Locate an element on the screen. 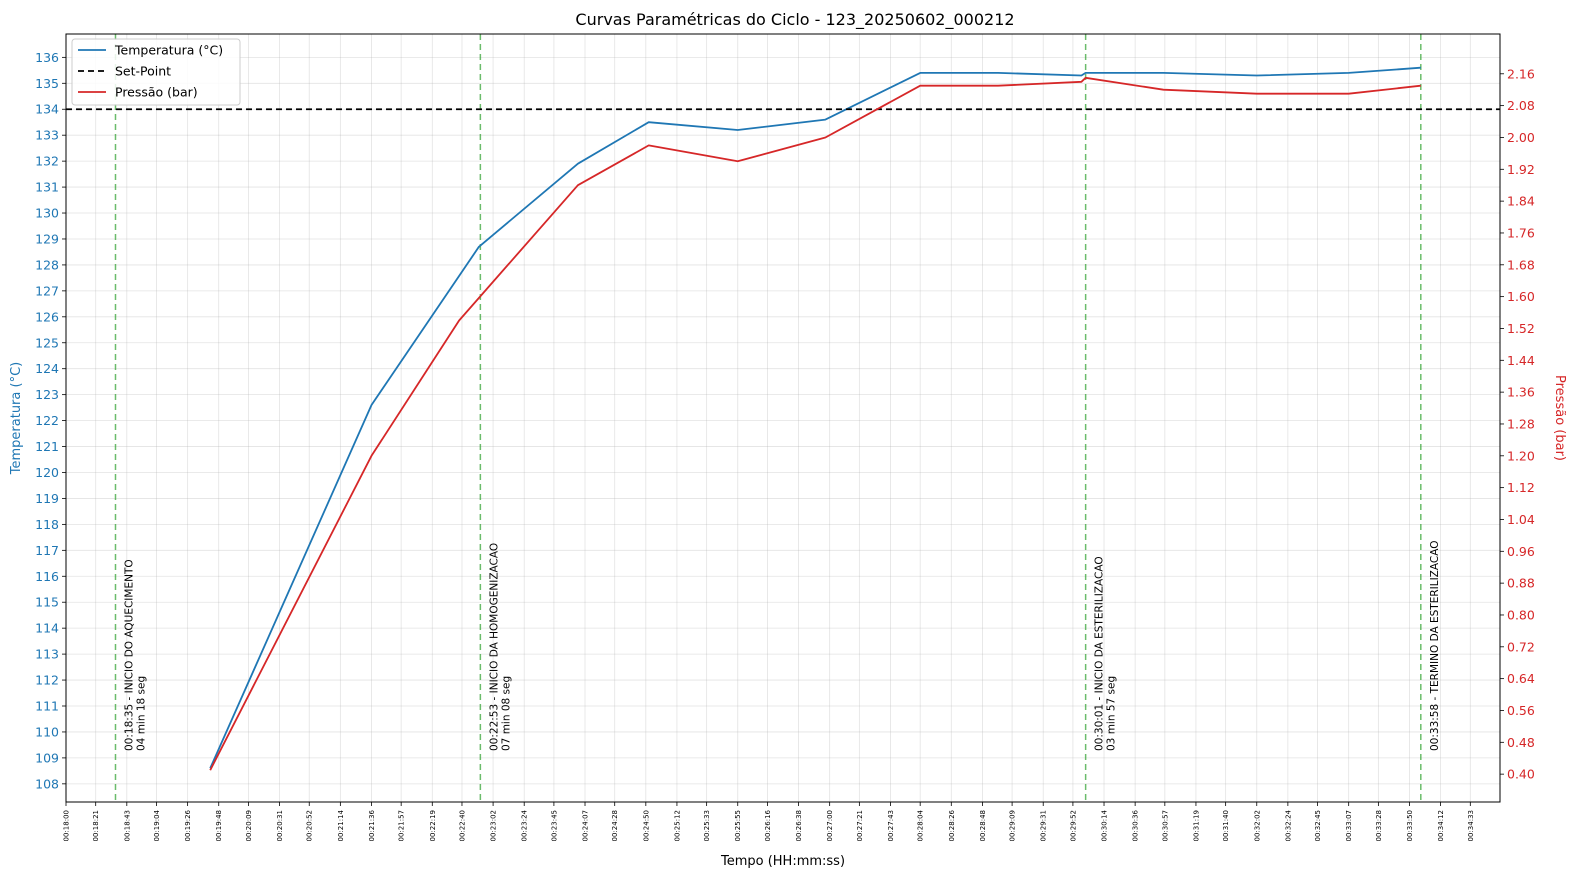 The height and width of the screenshot is (890, 1589). y-right-tick-label: 1.92 is located at coordinates (1521, 169).